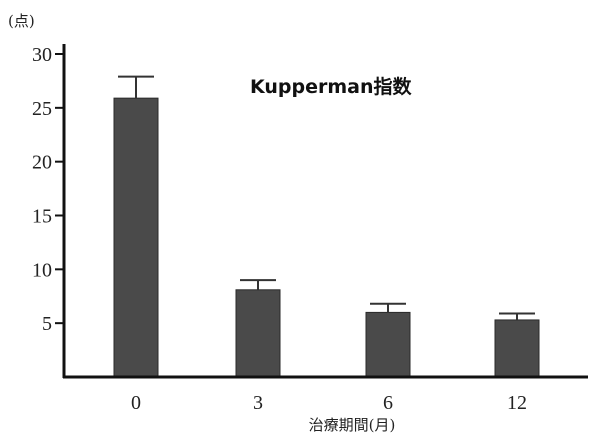  What do you see at coordinates (331, 86) in the screenshot?
I see `chart-title: Kupperman指数` at bounding box center [331, 86].